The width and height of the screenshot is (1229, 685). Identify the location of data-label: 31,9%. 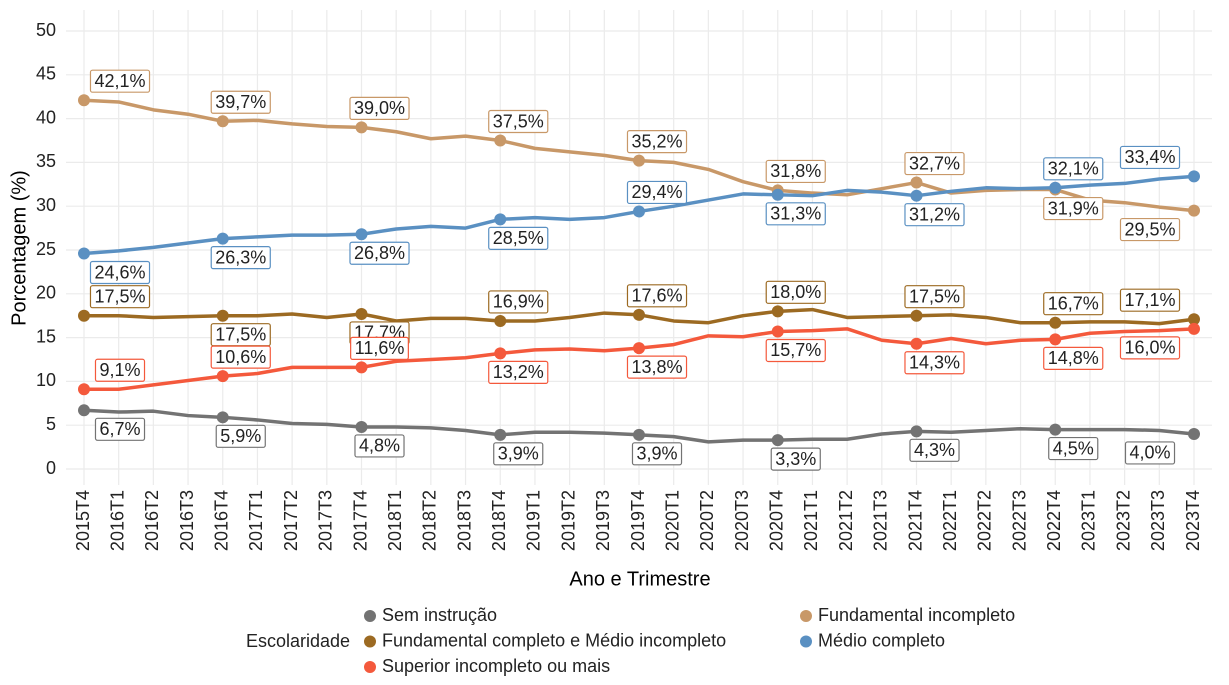
(1073, 208).